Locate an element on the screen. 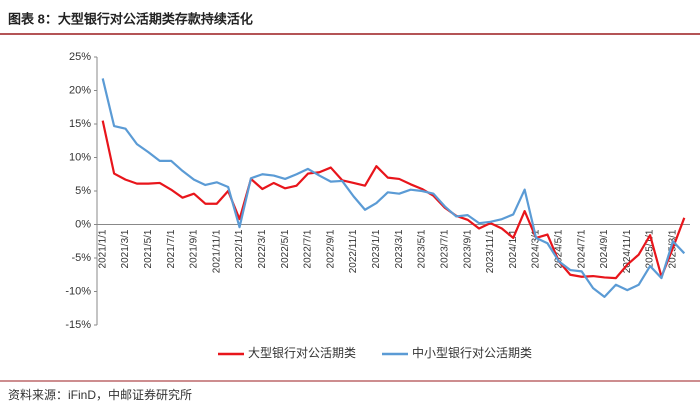  x-tick-label: 2022/1/1 is located at coordinates (239, 248).